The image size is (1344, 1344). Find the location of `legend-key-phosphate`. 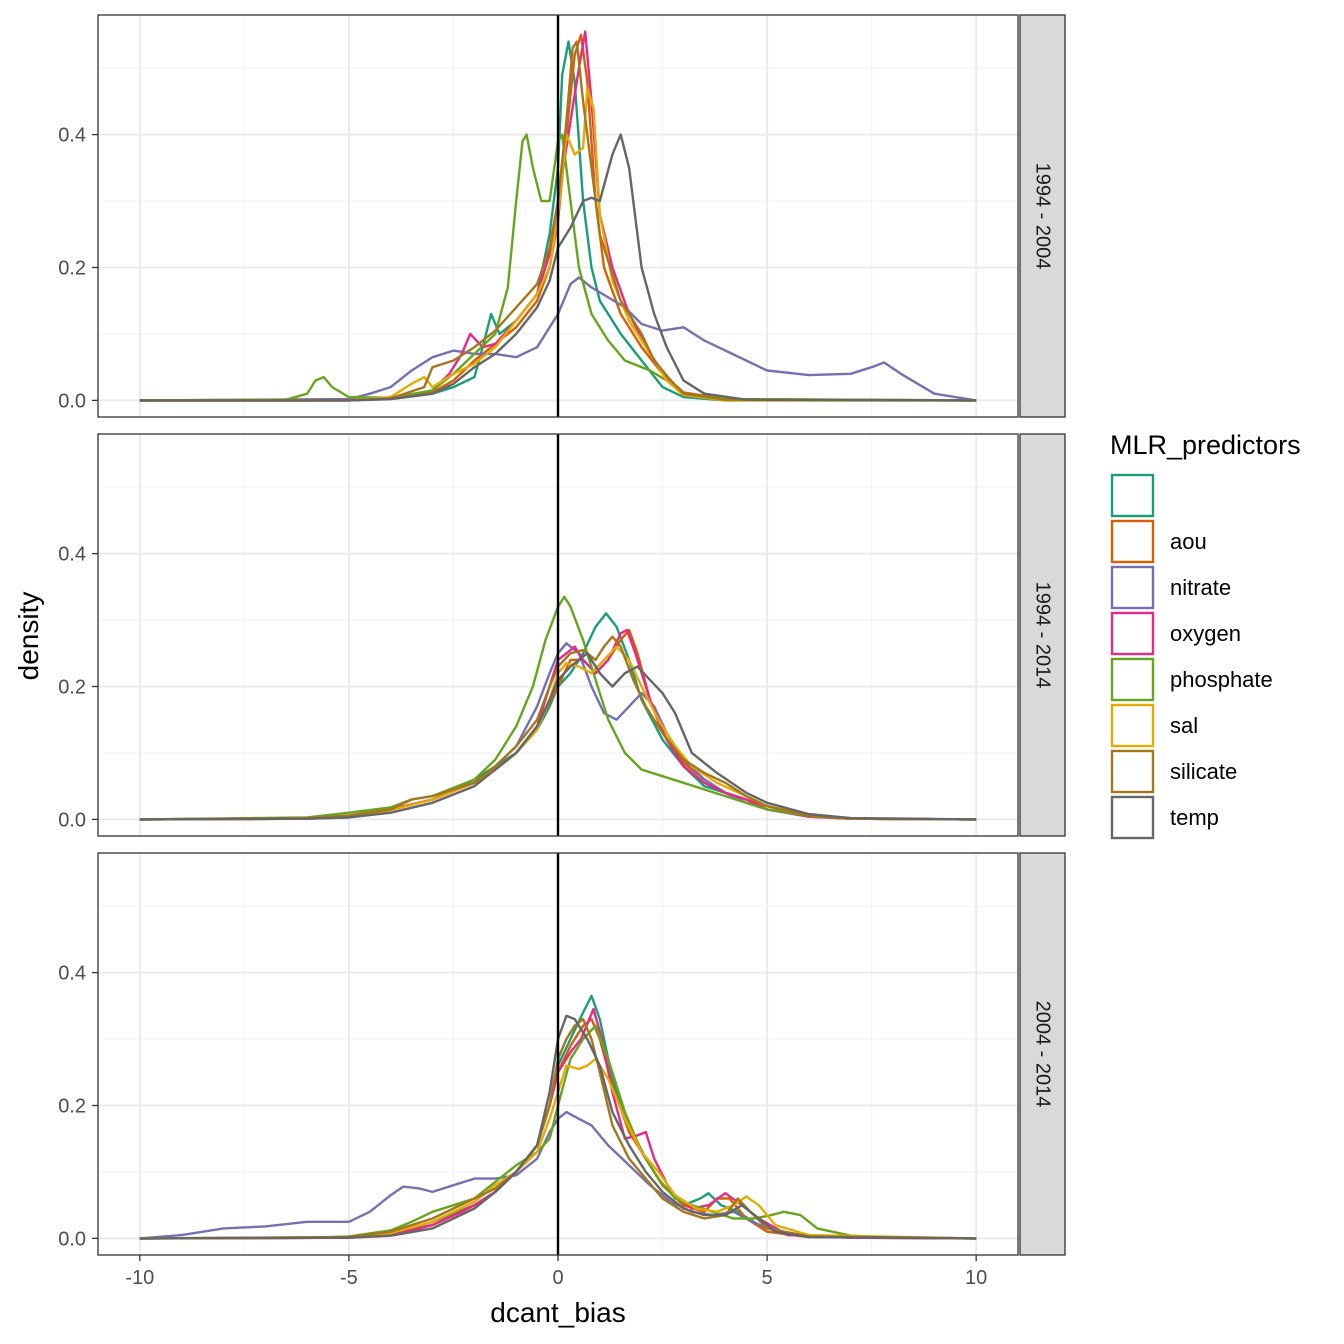

legend-key-phosphate is located at coordinates (1132, 679).